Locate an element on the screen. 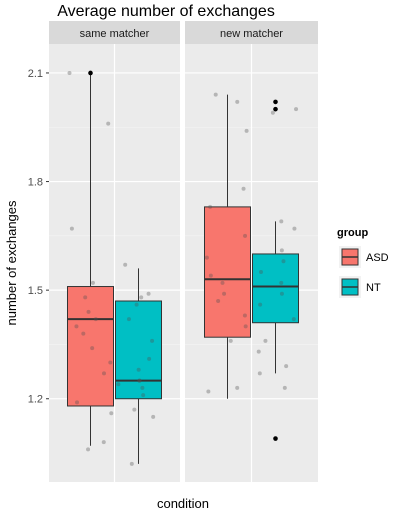 The width and height of the screenshot is (402, 513). y-tick-label: 1.5 is located at coordinates (35, 291).